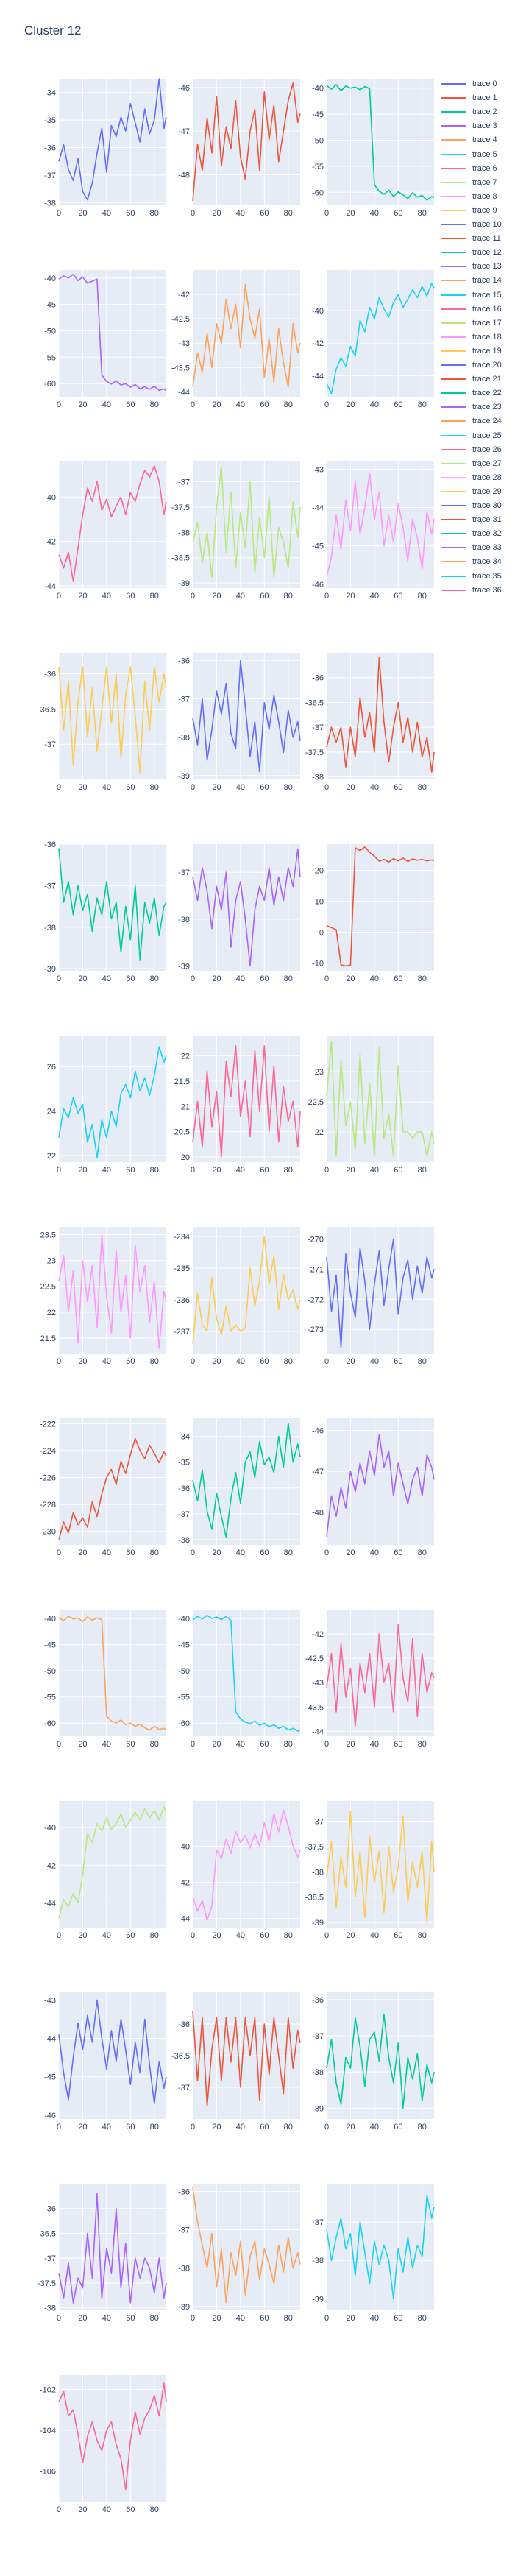  What do you see at coordinates (50, 886) in the screenshot?
I see `y-tick-label: -37` at bounding box center [50, 886].